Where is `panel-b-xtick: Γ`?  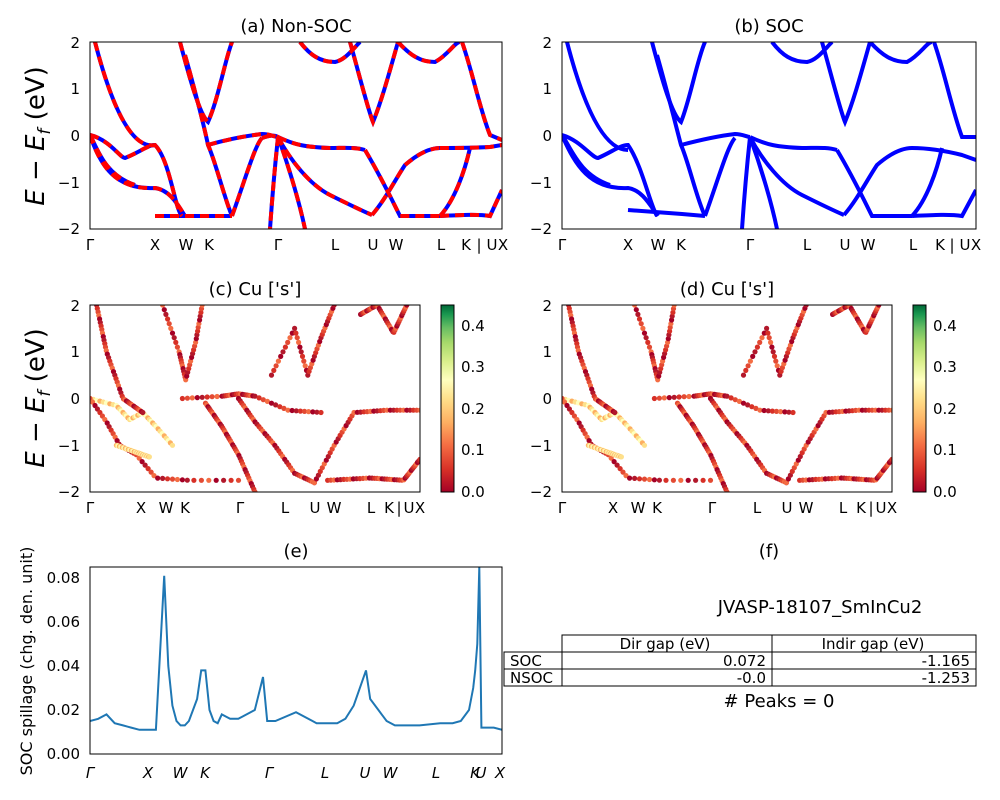 panel-b-xtick: Γ is located at coordinates (562, 245).